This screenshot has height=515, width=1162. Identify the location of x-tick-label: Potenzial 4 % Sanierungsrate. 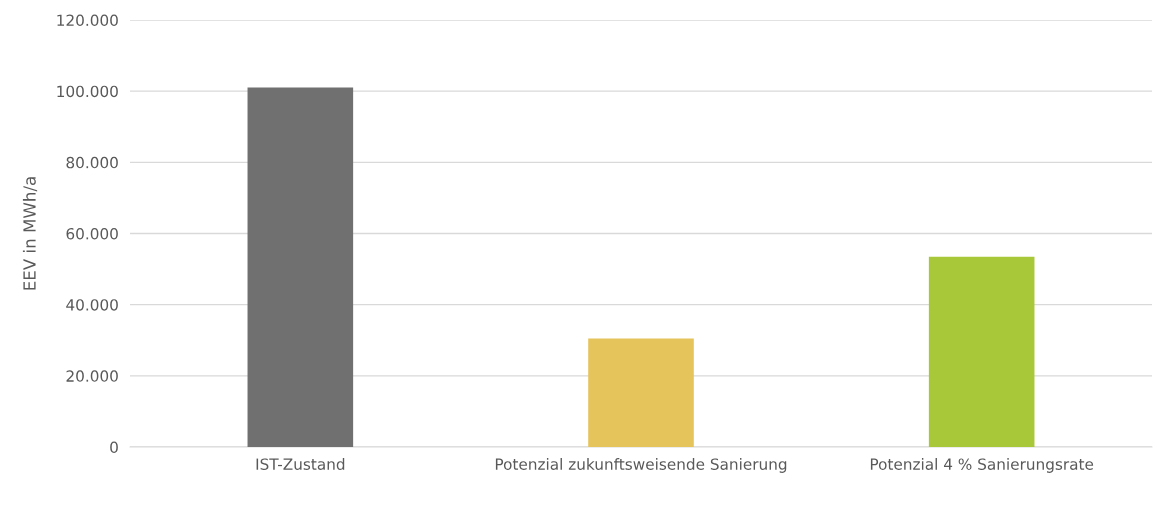
(982, 465).